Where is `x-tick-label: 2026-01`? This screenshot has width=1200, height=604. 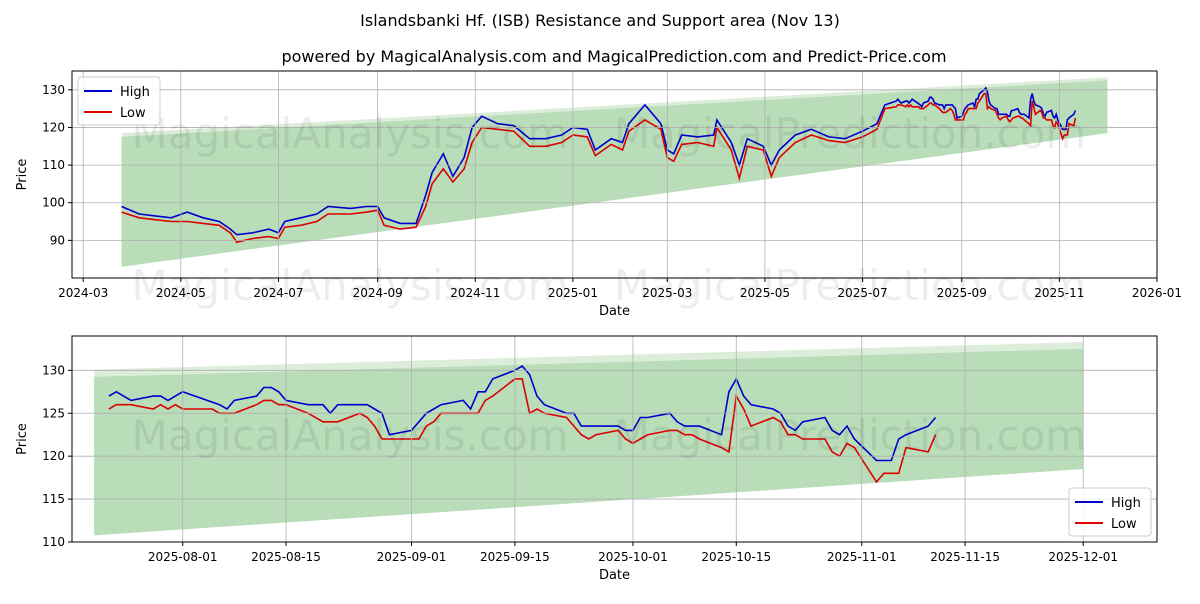 x-tick-label: 2026-01 is located at coordinates (1157, 293).